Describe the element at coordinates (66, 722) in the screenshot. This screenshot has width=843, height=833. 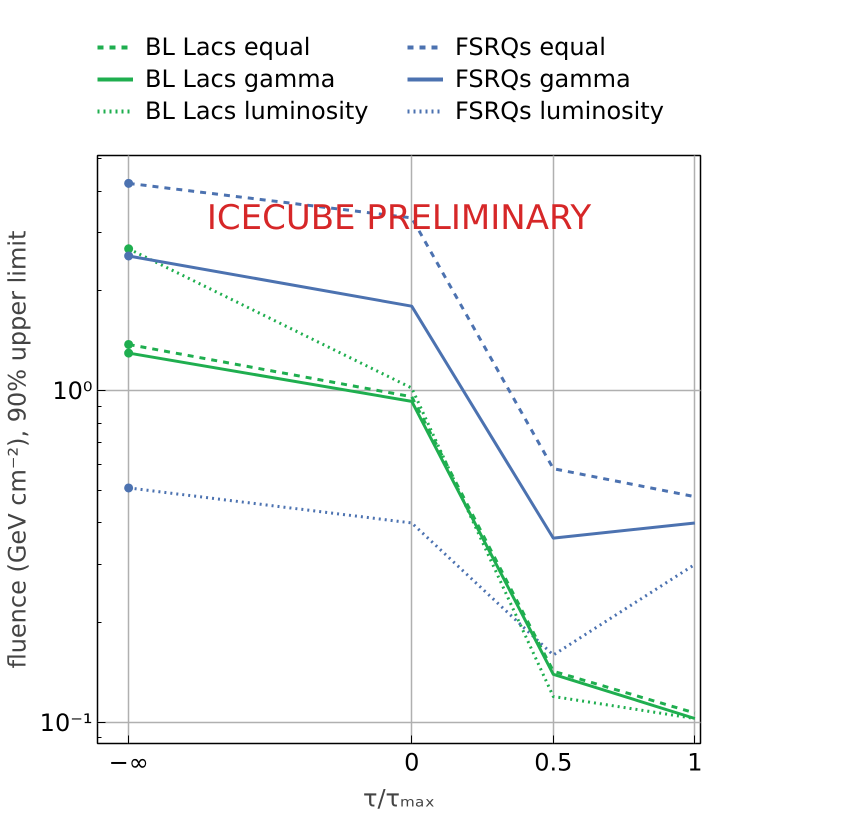
I see `y-tick-label: 10⁻¹` at that location.